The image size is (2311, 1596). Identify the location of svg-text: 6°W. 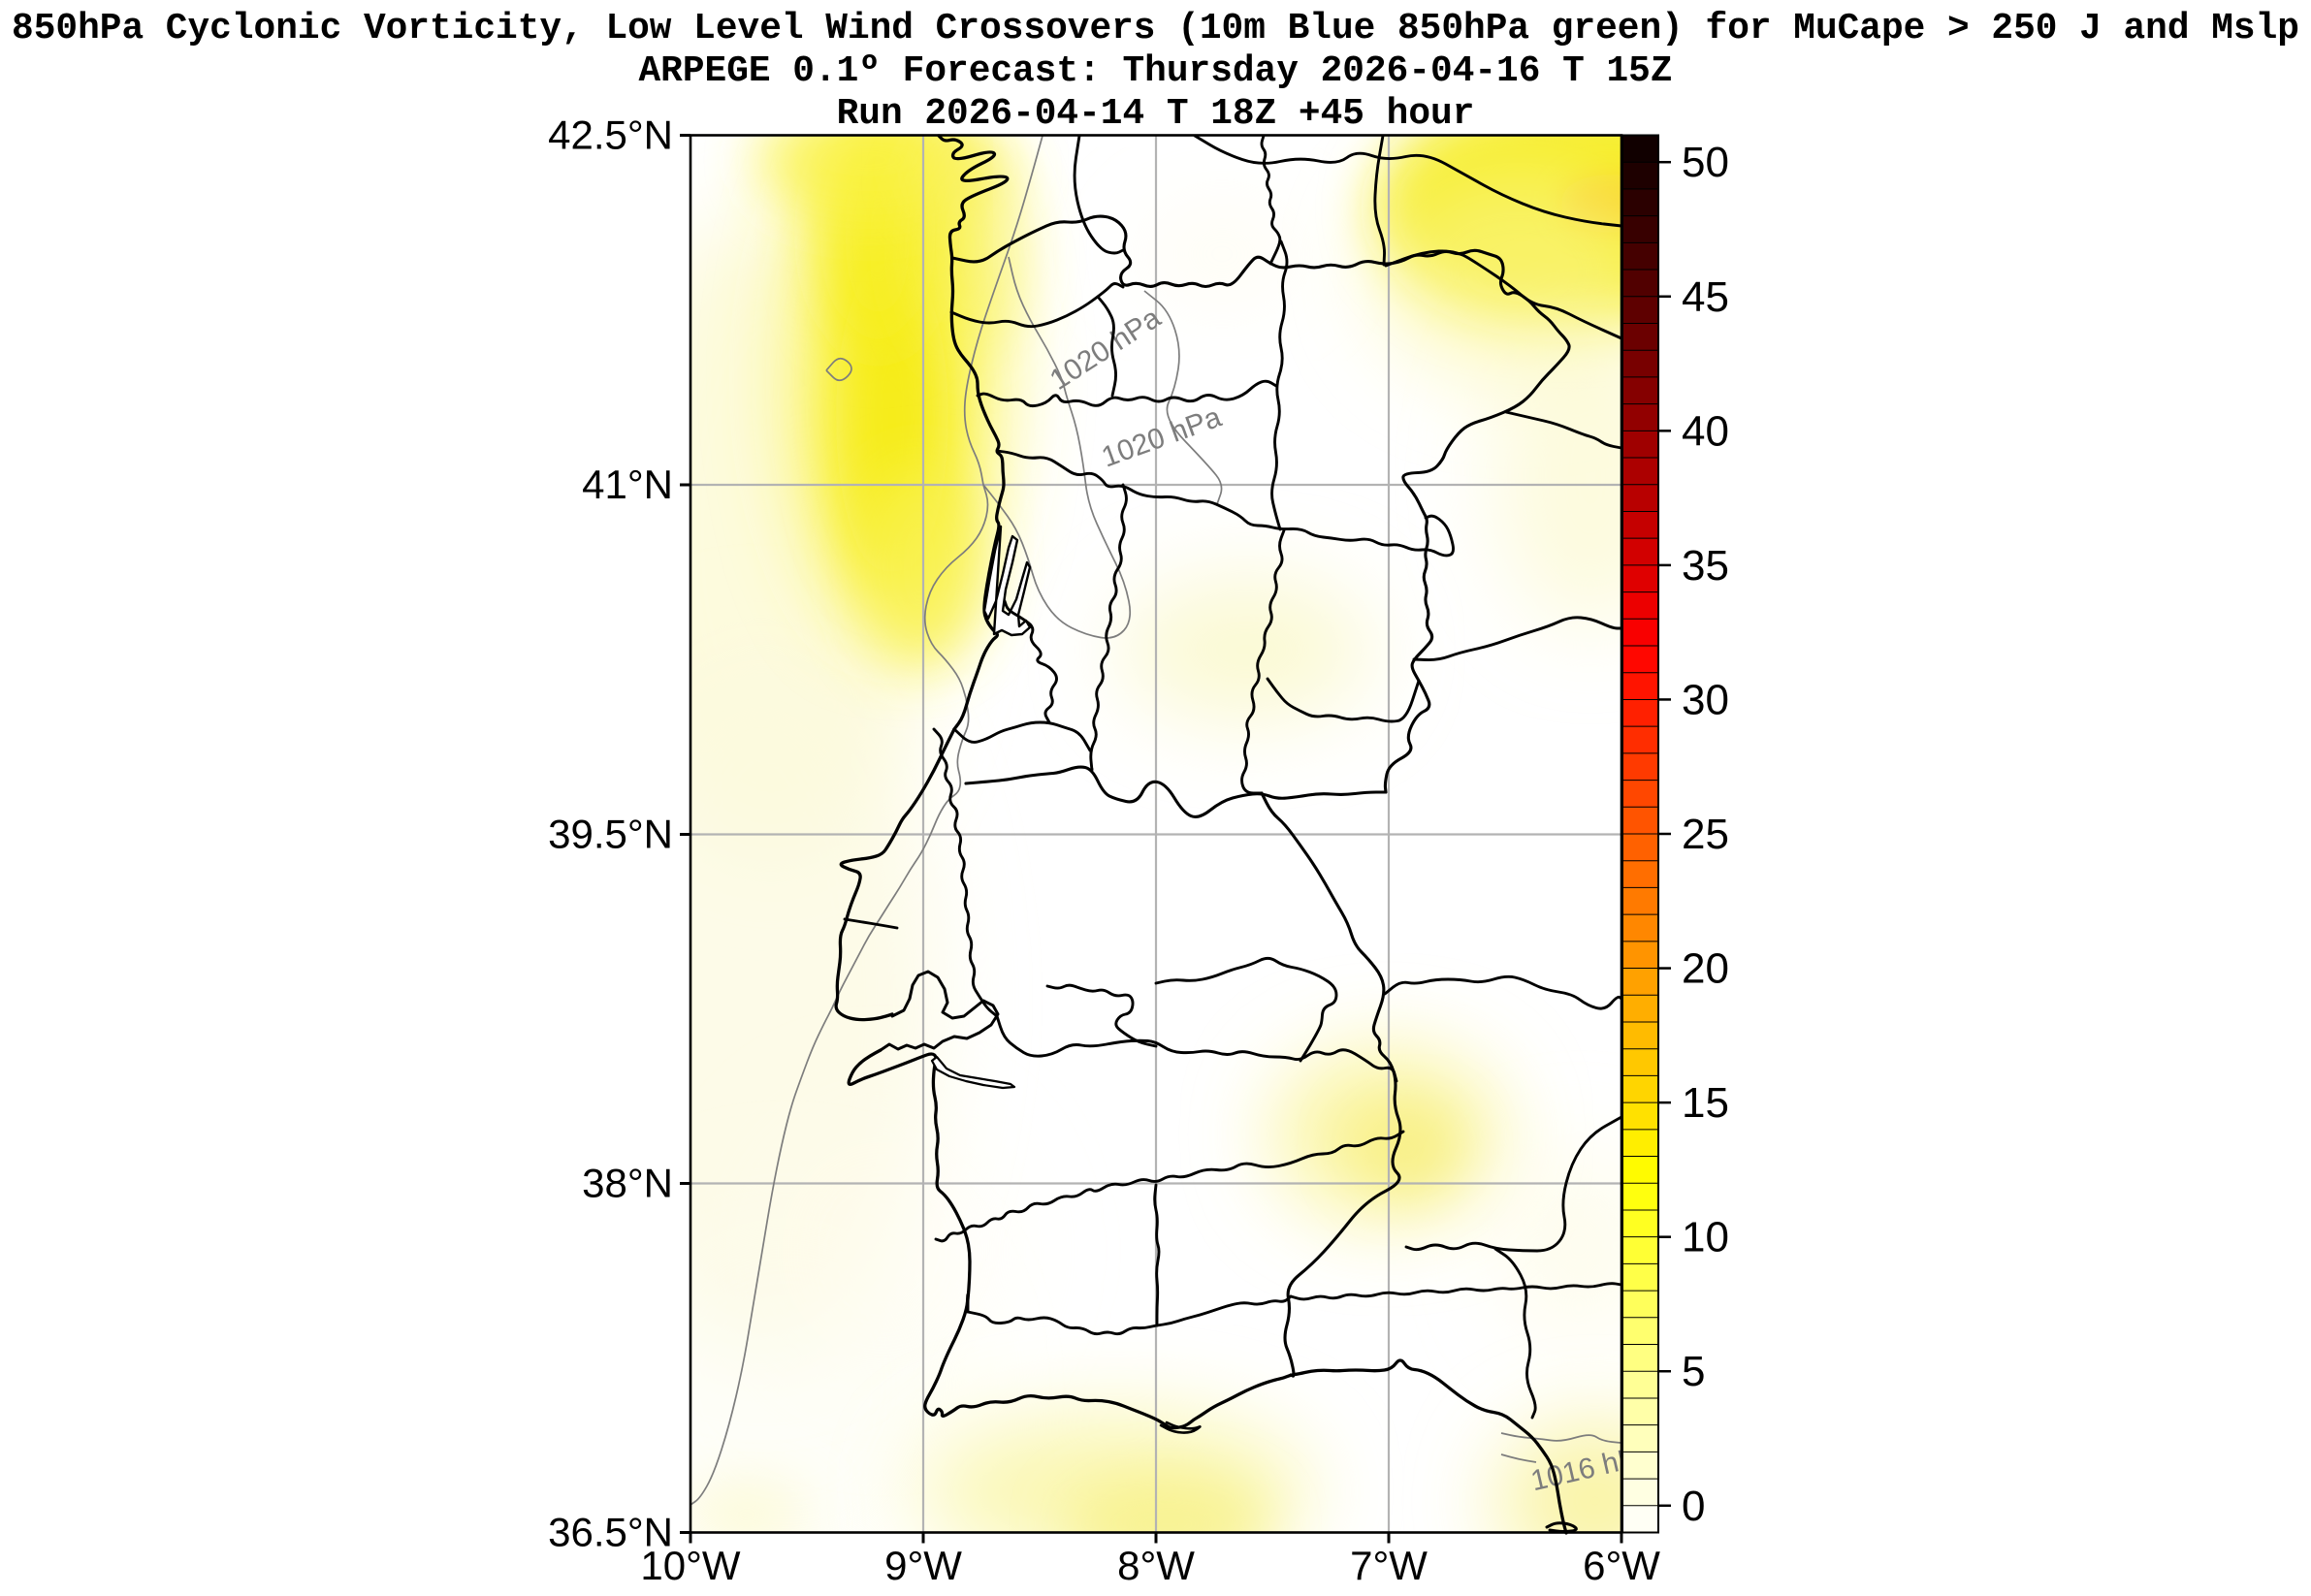
(1622, 1565).